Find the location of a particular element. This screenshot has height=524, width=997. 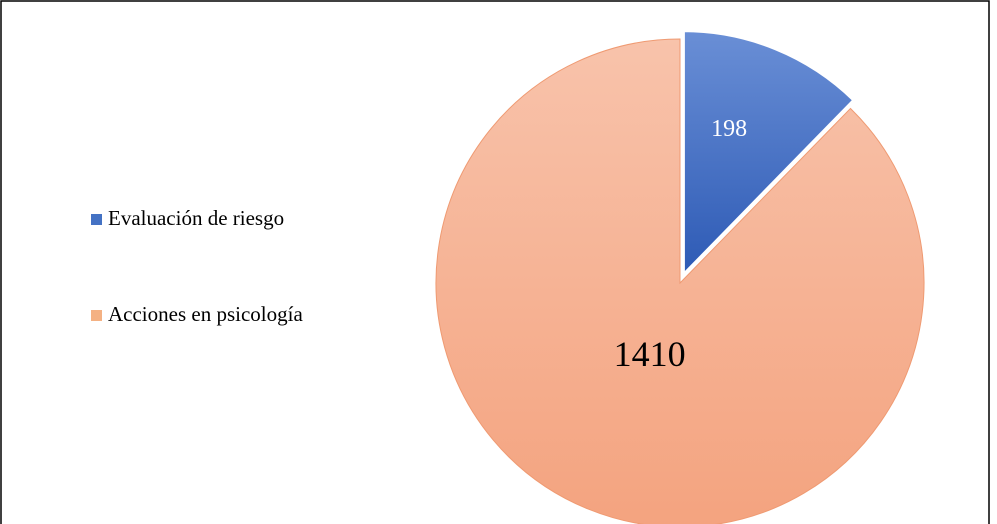

pie-slice is located at coordinates (769, 154).